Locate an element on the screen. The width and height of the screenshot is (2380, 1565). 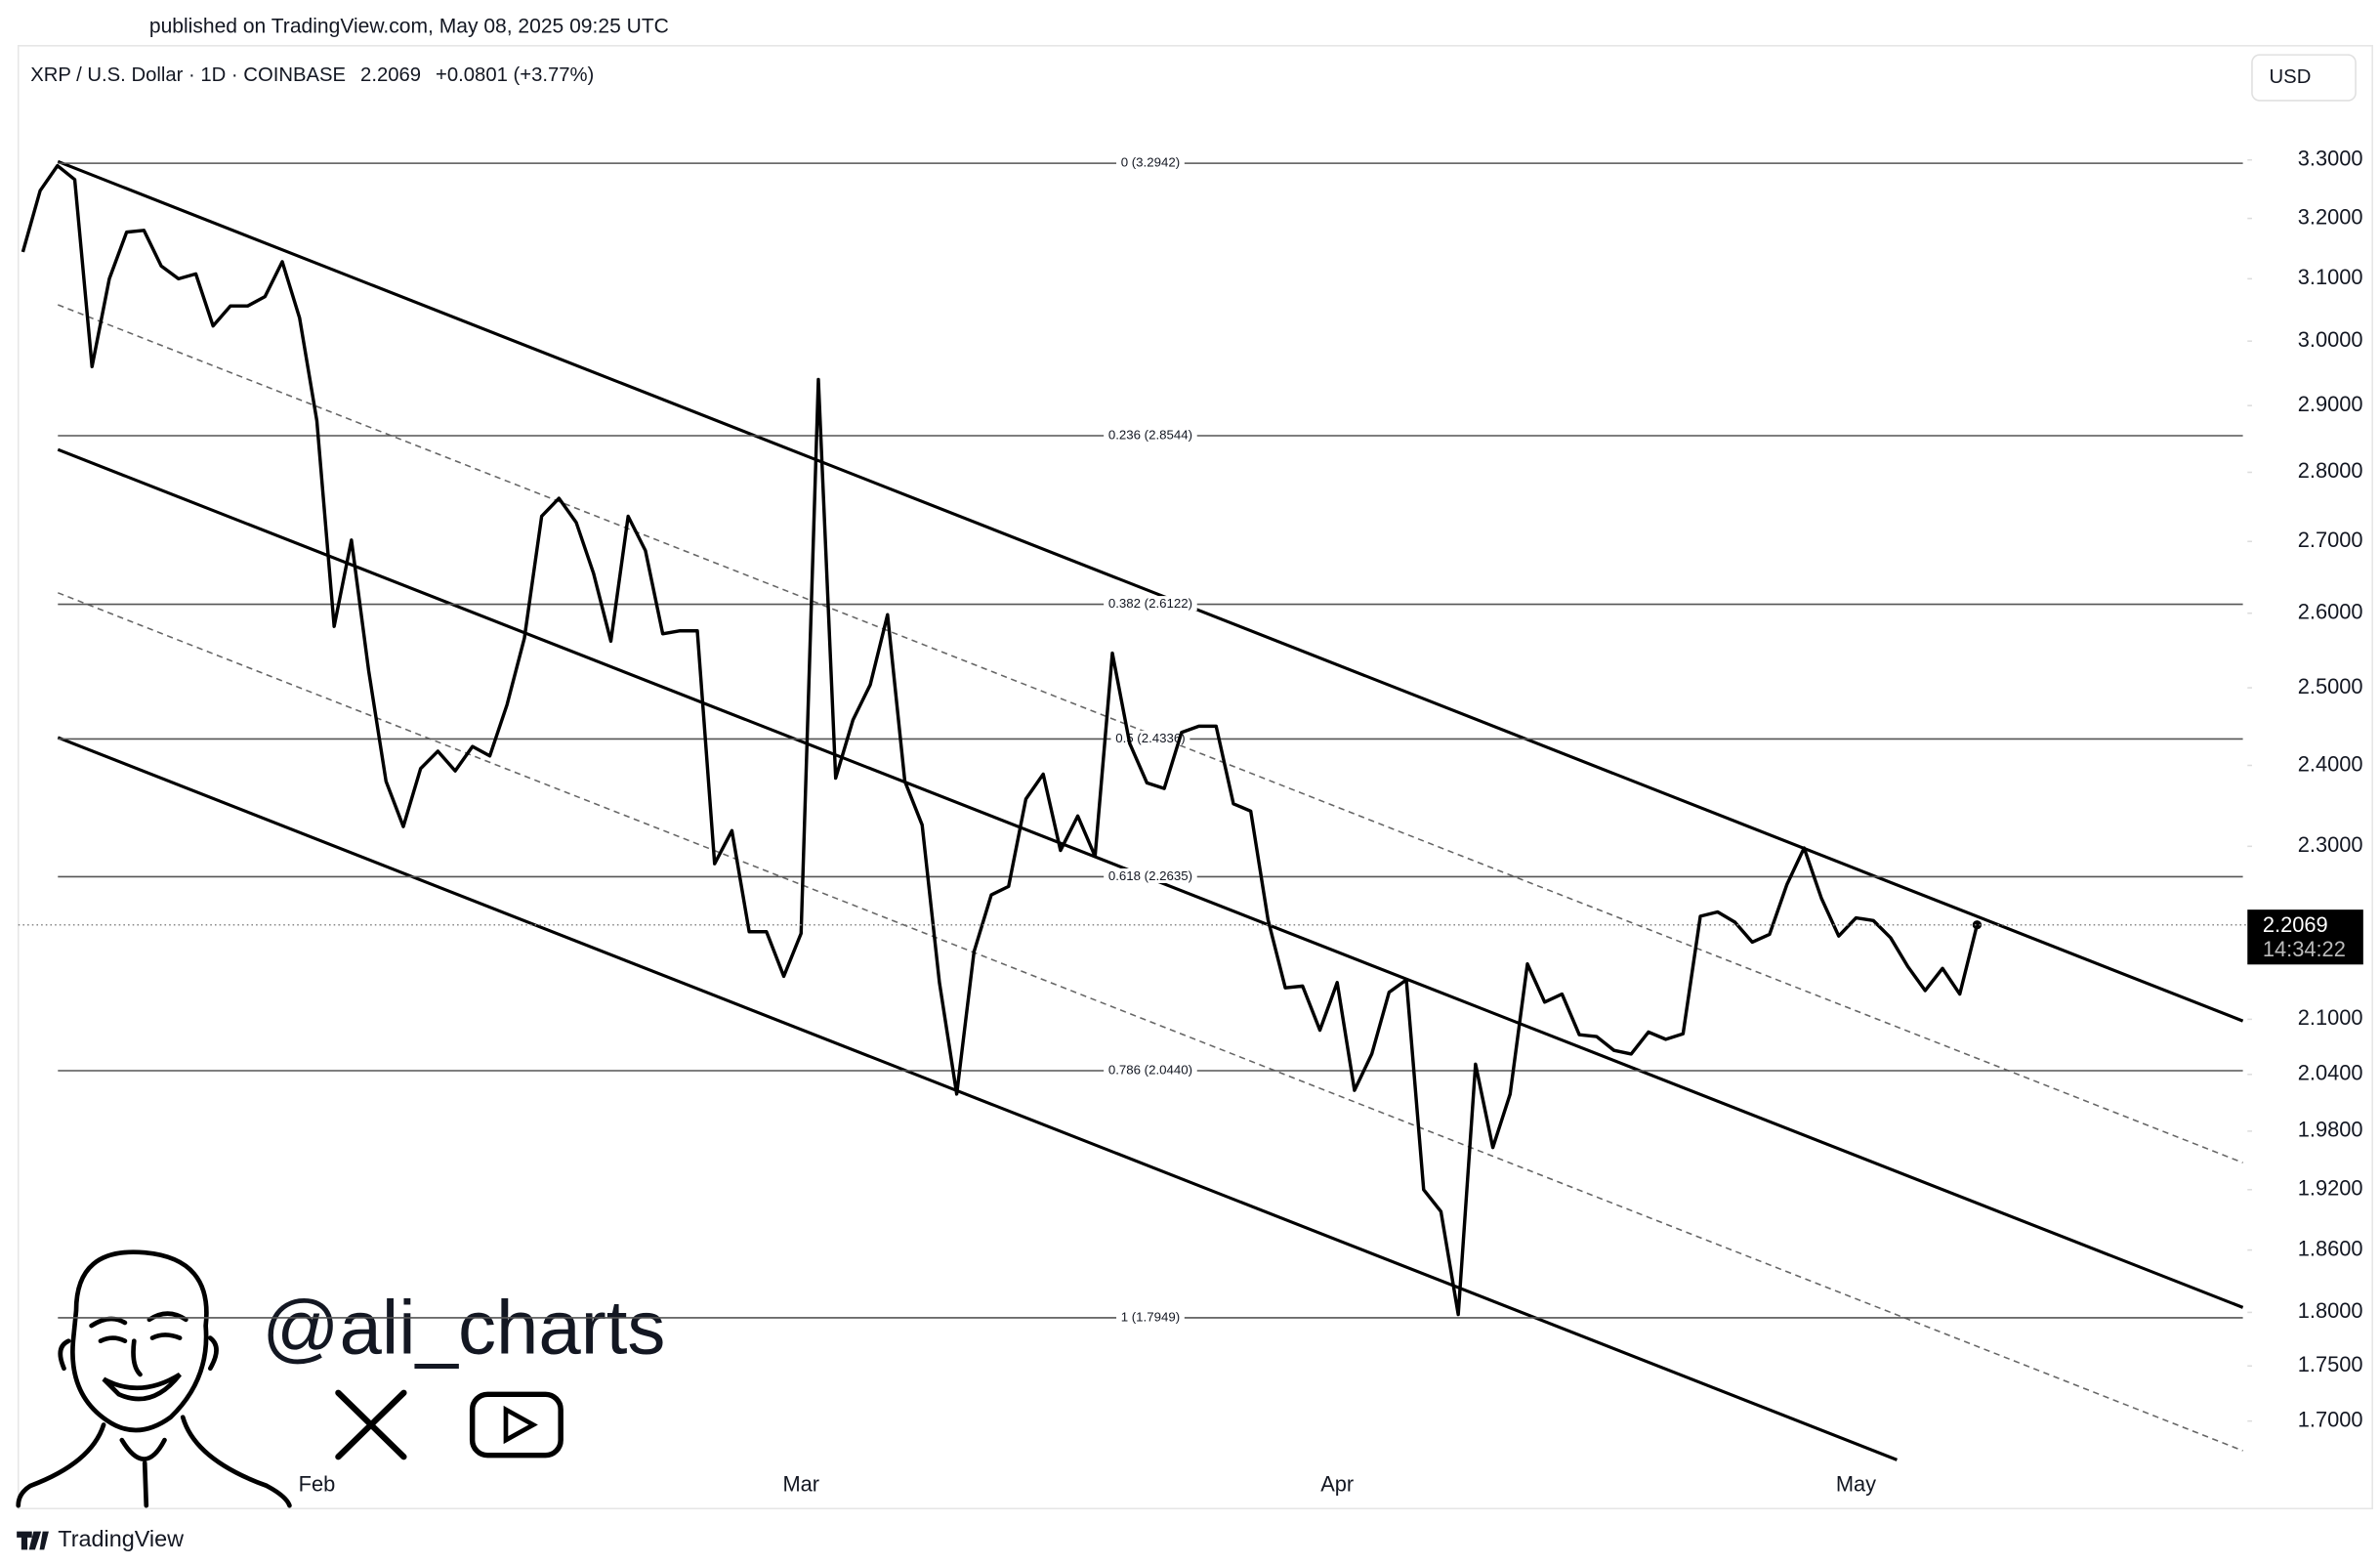
x-tick-label: Apr is located at coordinates (1337, 1485).